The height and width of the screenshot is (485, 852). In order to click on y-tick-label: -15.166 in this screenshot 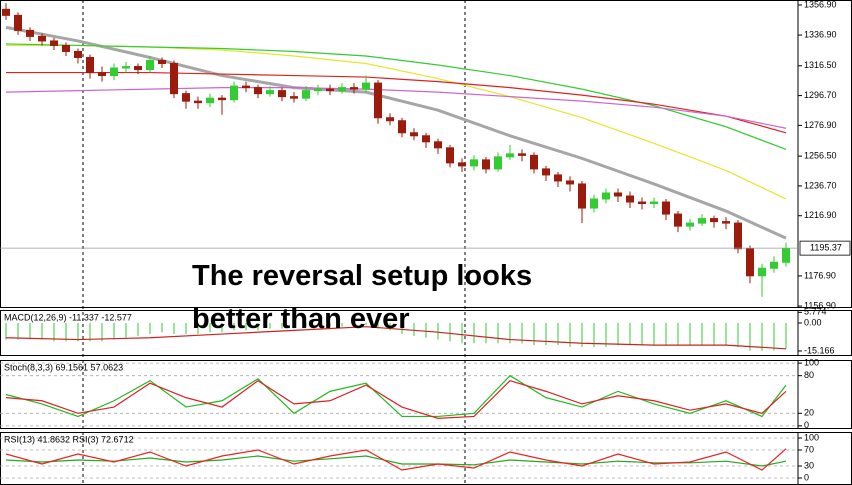, I will do `click(819, 350)`.